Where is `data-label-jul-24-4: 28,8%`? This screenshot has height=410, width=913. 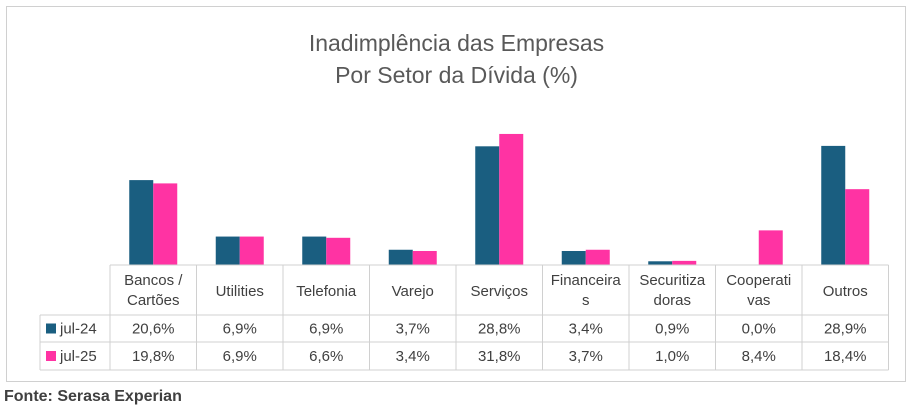
data-label-jul-24-4: 28,8% is located at coordinates (499, 329).